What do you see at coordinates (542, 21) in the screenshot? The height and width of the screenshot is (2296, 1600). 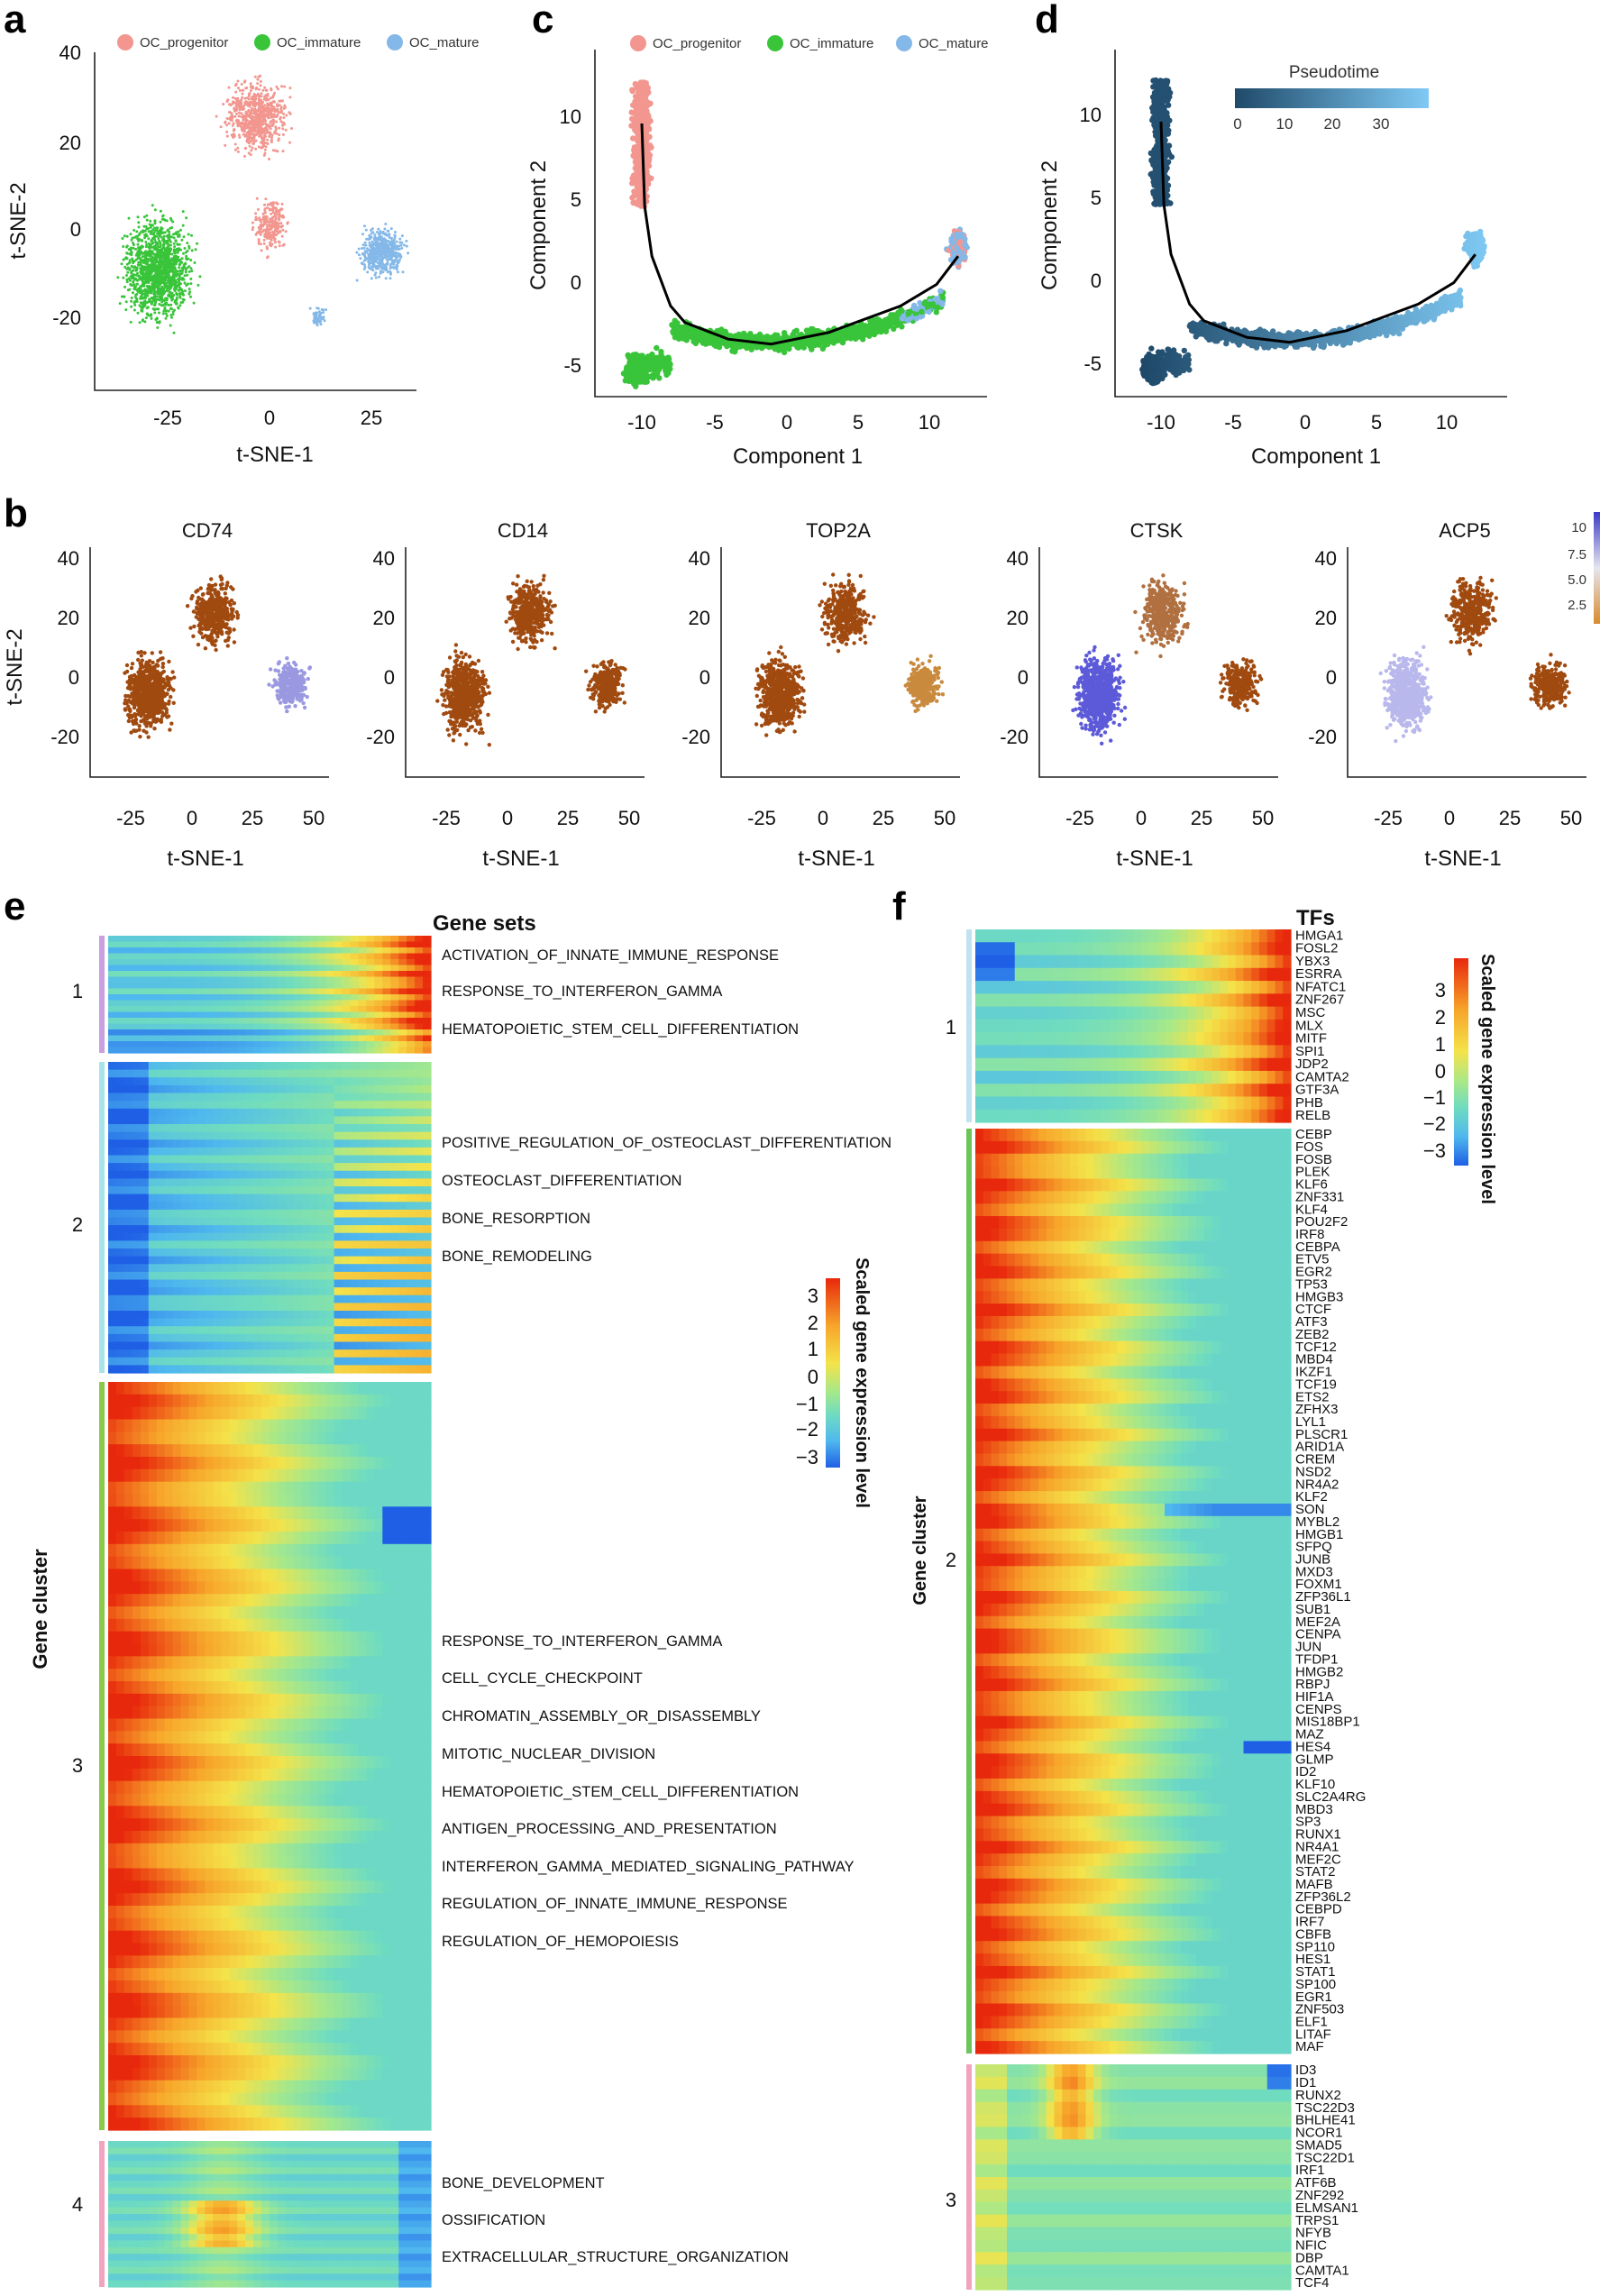 I see `panel-label-c: c` at bounding box center [542, 21].